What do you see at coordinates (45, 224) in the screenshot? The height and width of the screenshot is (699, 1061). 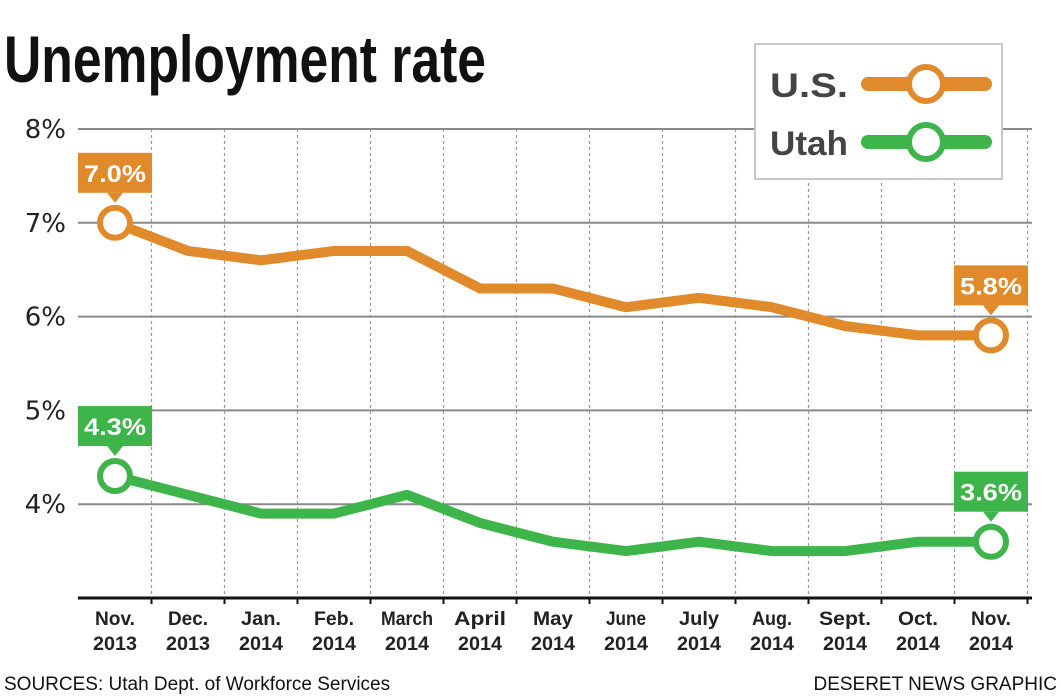 I see `y-tick-label: 7%` at bounding box center [45, 224].